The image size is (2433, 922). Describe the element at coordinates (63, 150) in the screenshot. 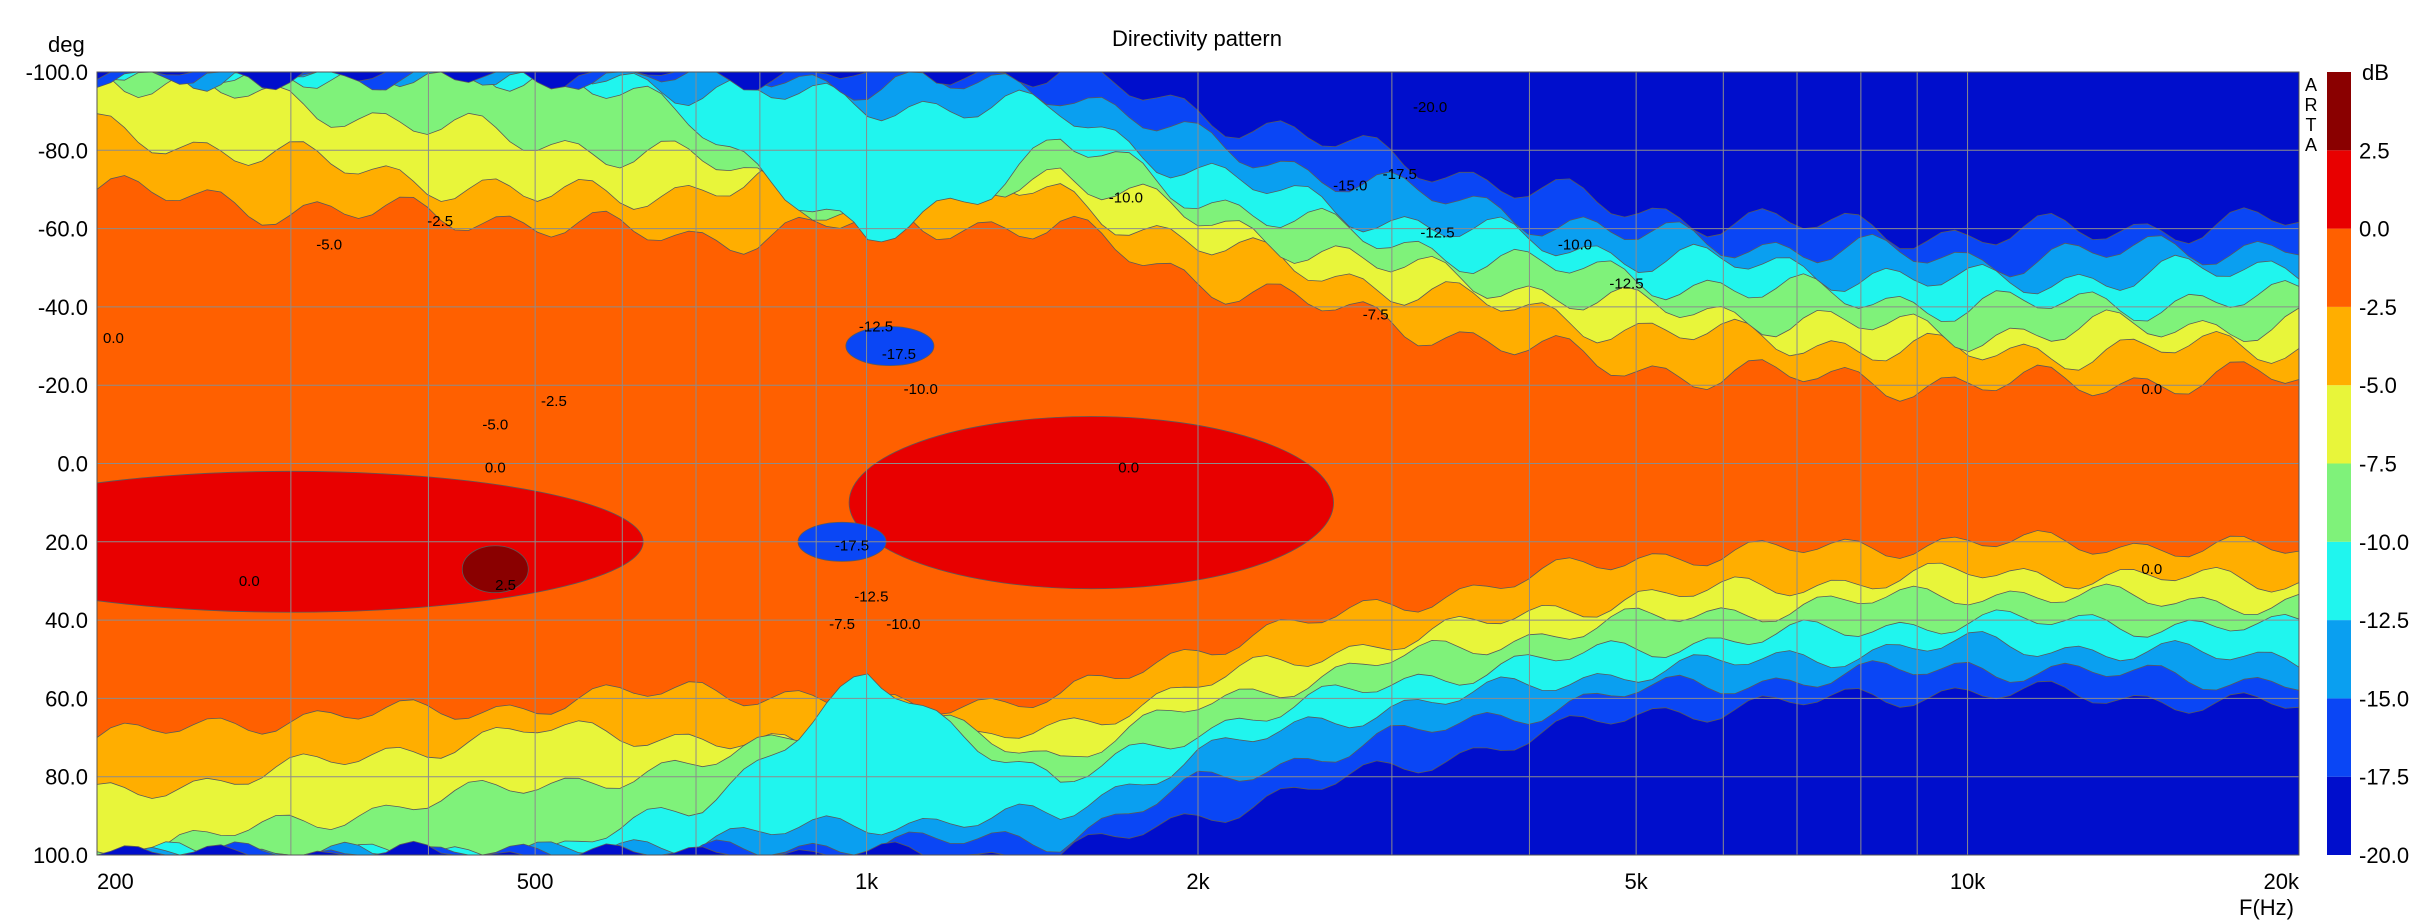

I see `y-tick-label: -80.0` at that location.